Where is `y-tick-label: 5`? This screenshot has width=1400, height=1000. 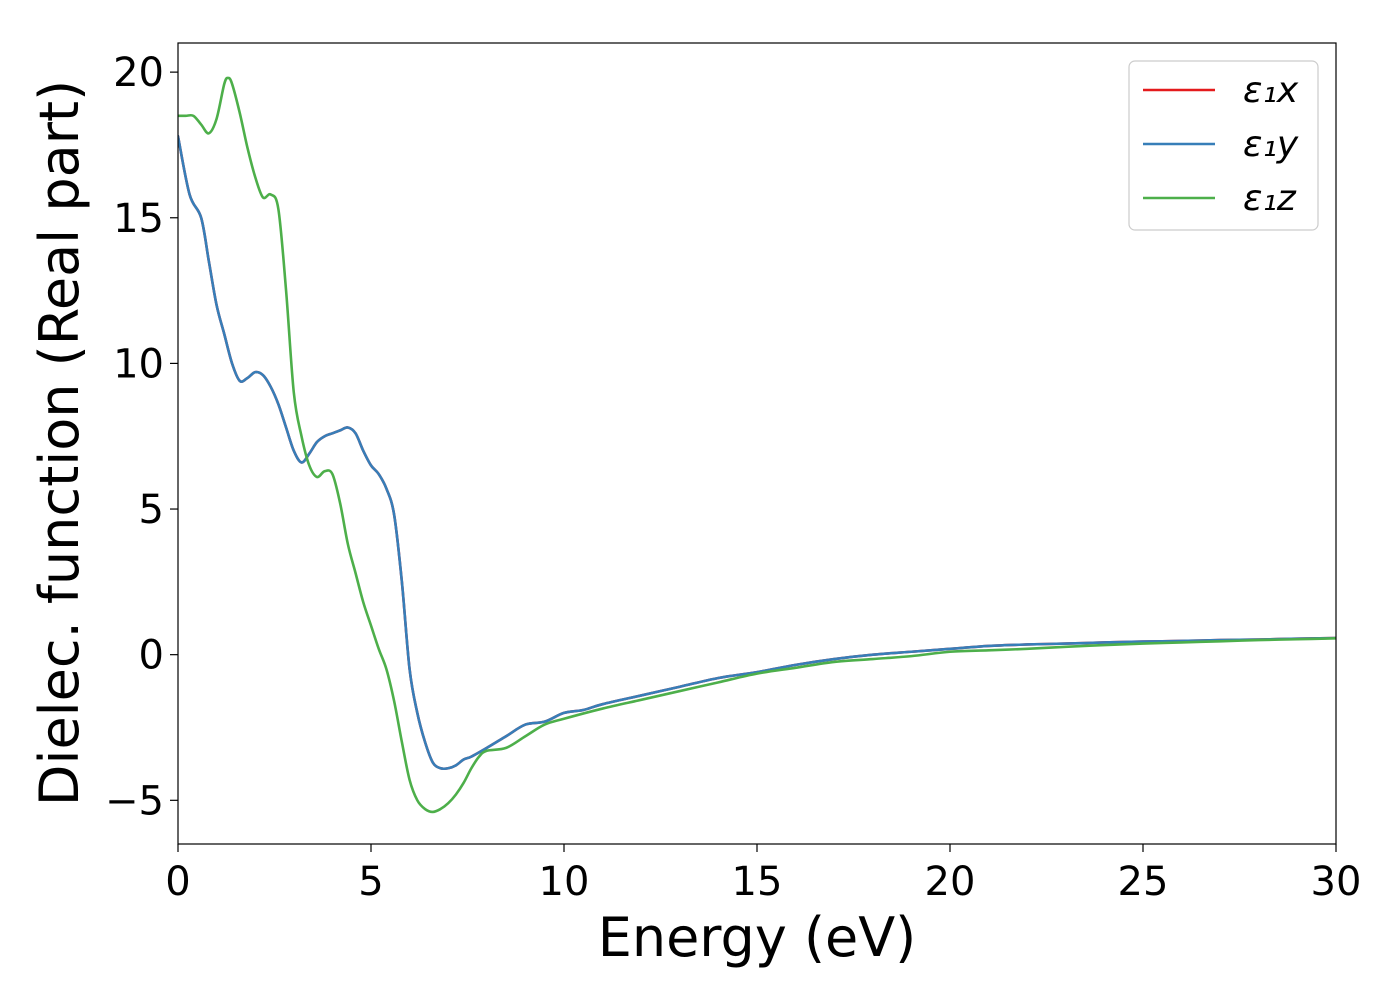 y-tick-label: 5 is located at coordinates (151, 510).